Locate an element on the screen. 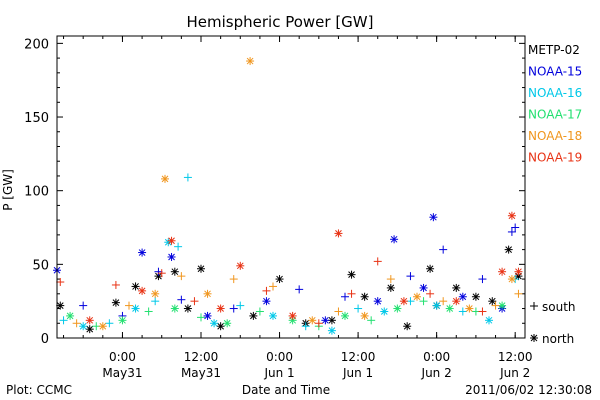 This screenshot has width=600, height=400. north-marker-icon is located at coordinates (534, 338).